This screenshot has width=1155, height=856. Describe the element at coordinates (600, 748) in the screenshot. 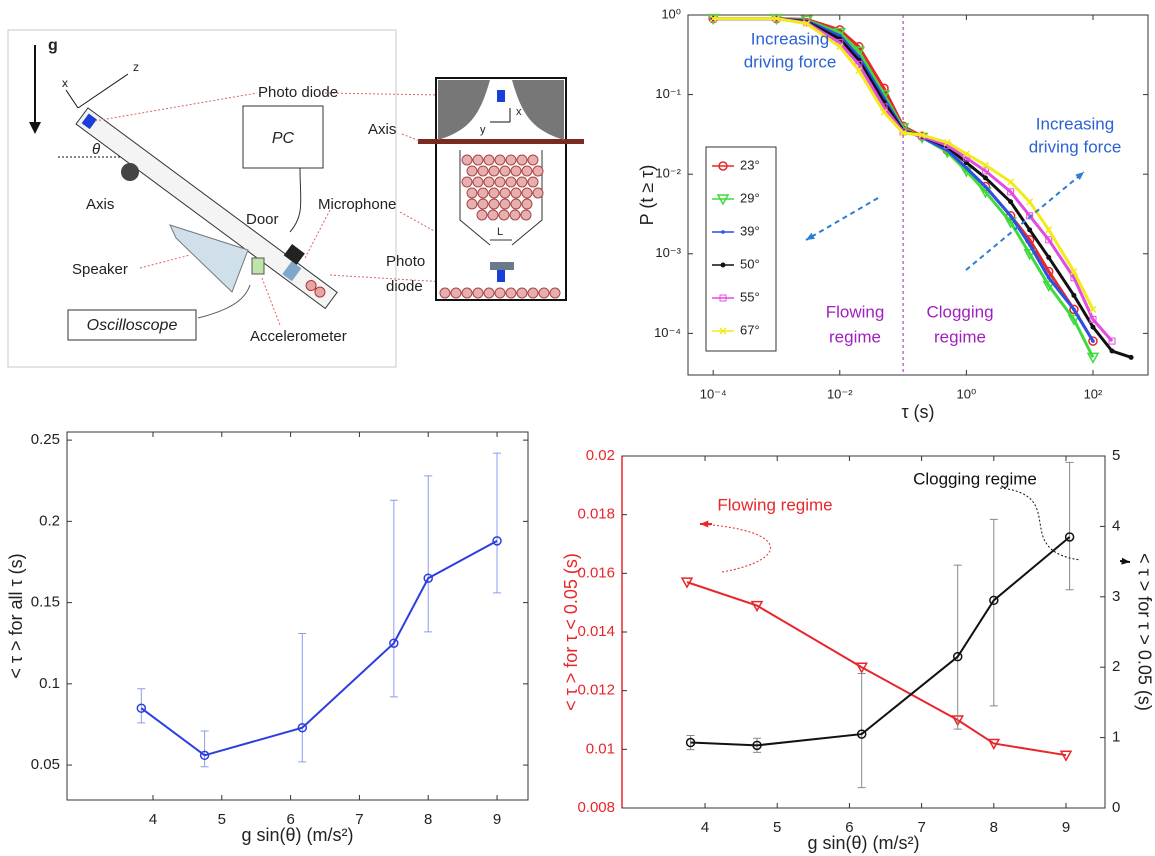

I see `y-tick-label: 0.01` at that location.